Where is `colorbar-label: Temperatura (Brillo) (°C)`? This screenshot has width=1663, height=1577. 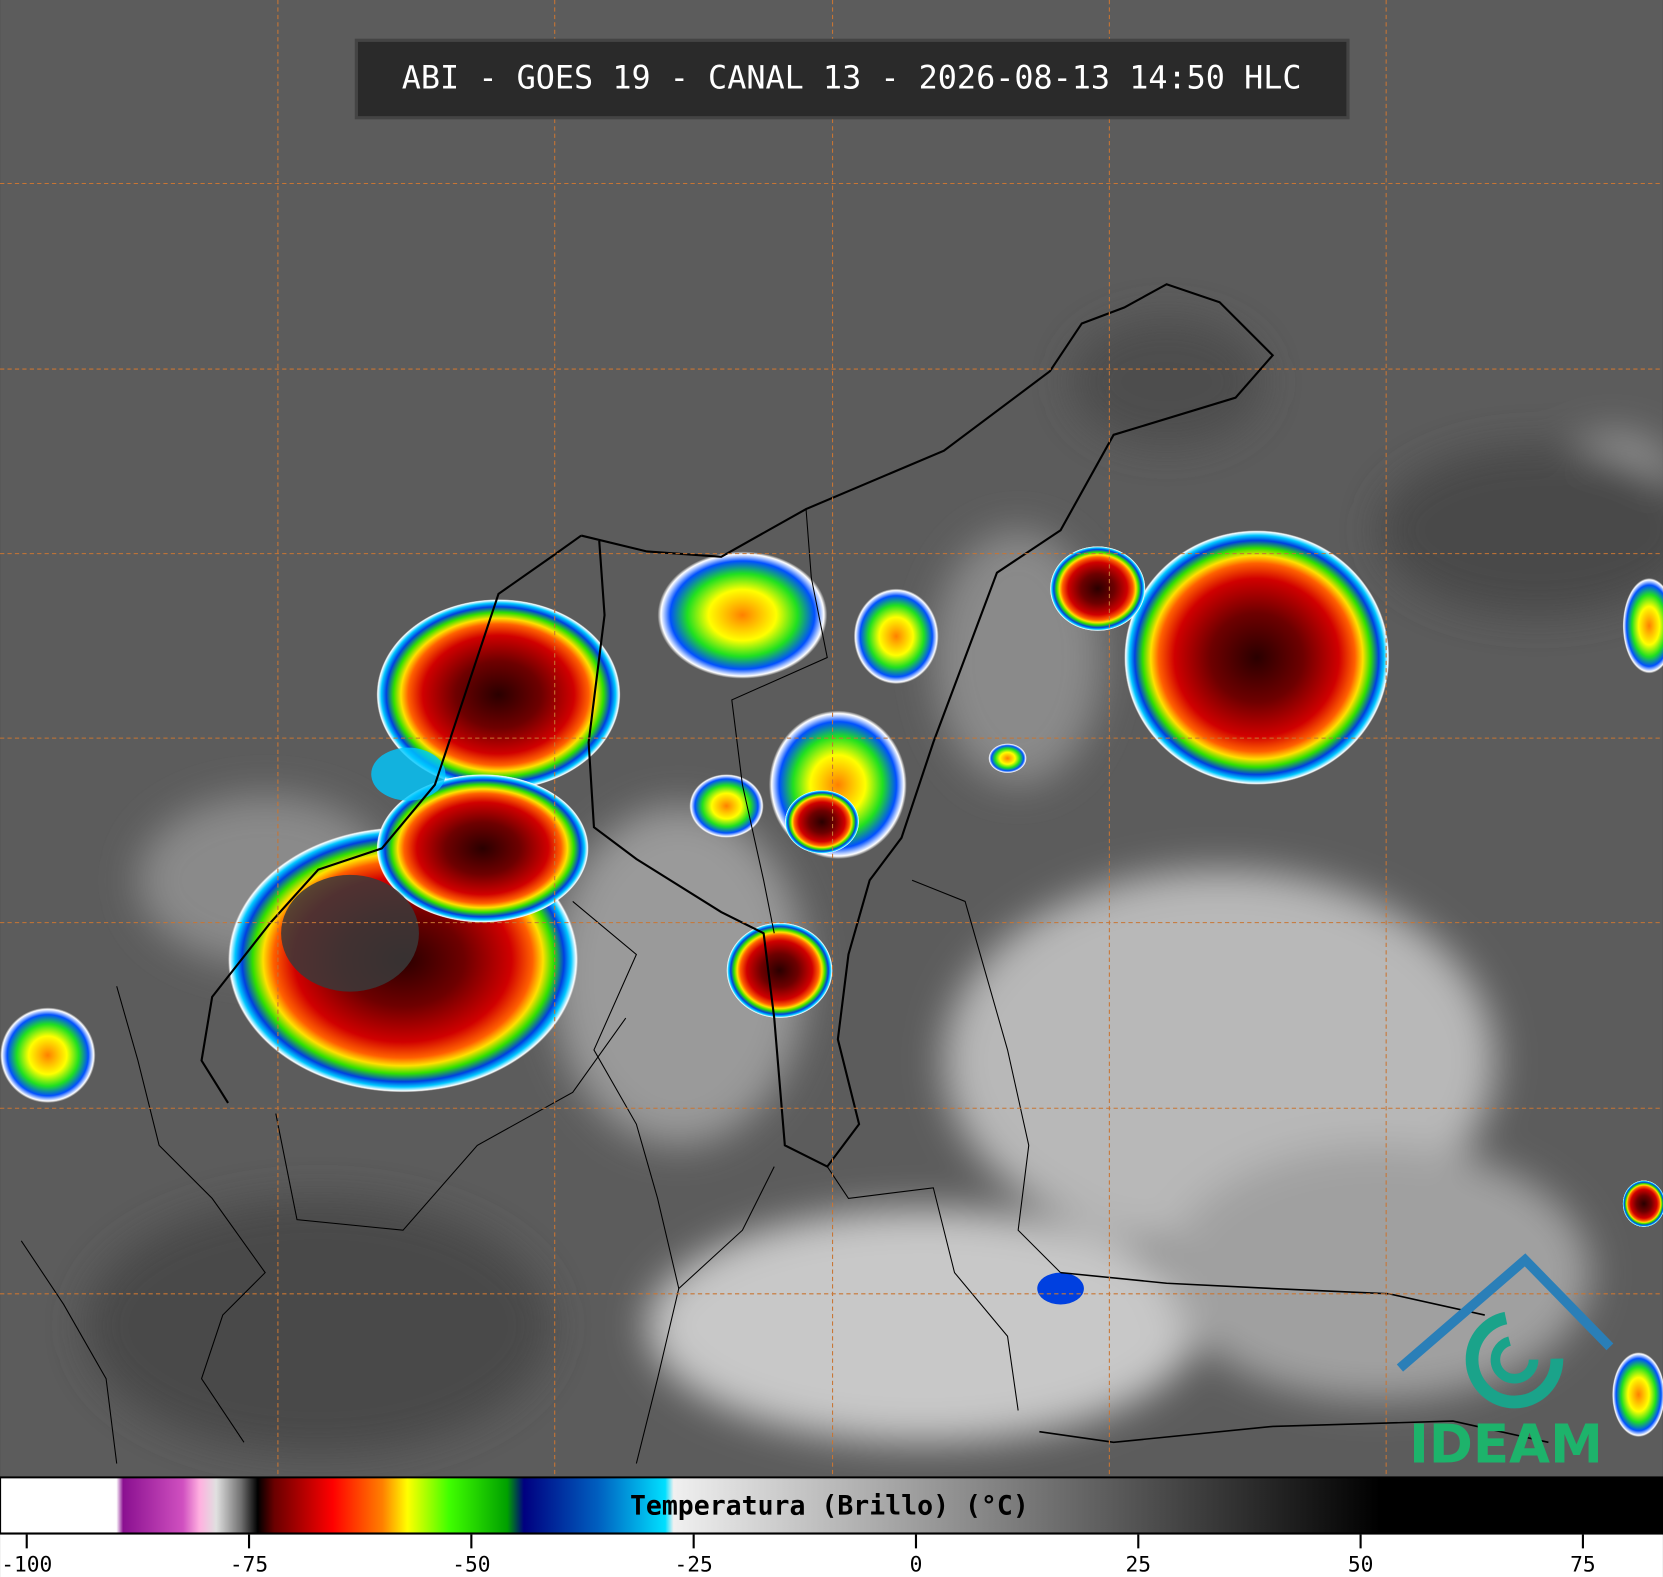
colorbar-label: Temperatura (Brillo) (°C) is located at coordinates (829, 1506).